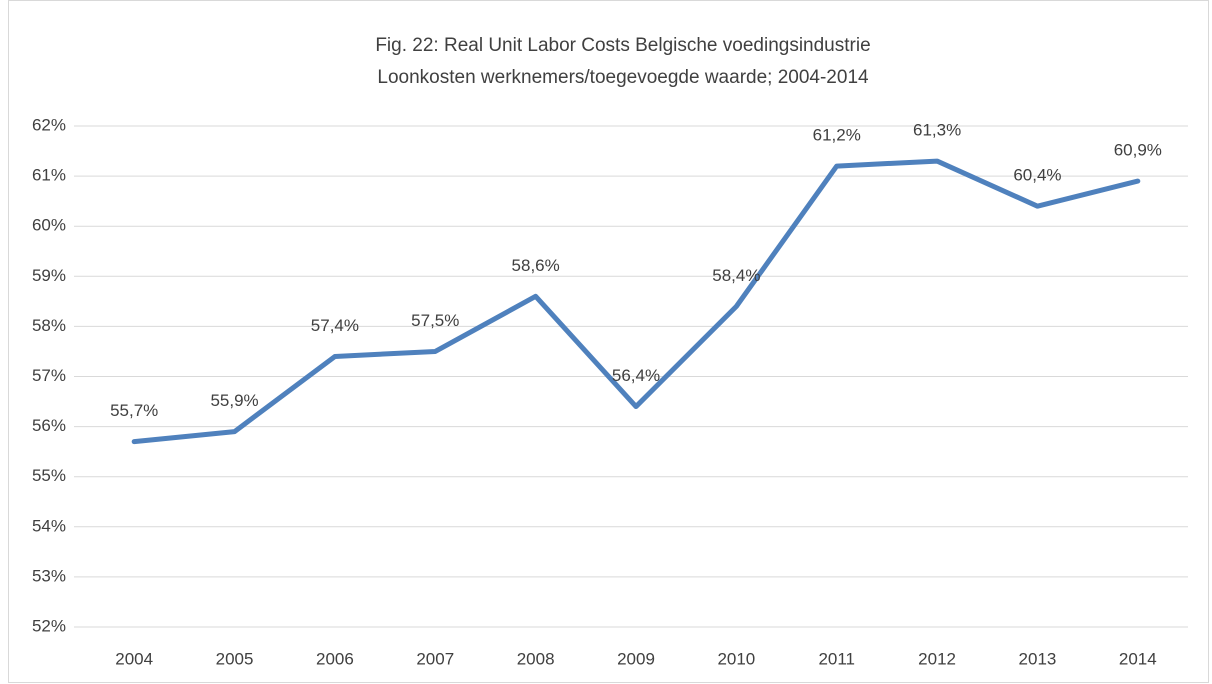  I want to click on y-tick-label: 61%, so click(49, 175).